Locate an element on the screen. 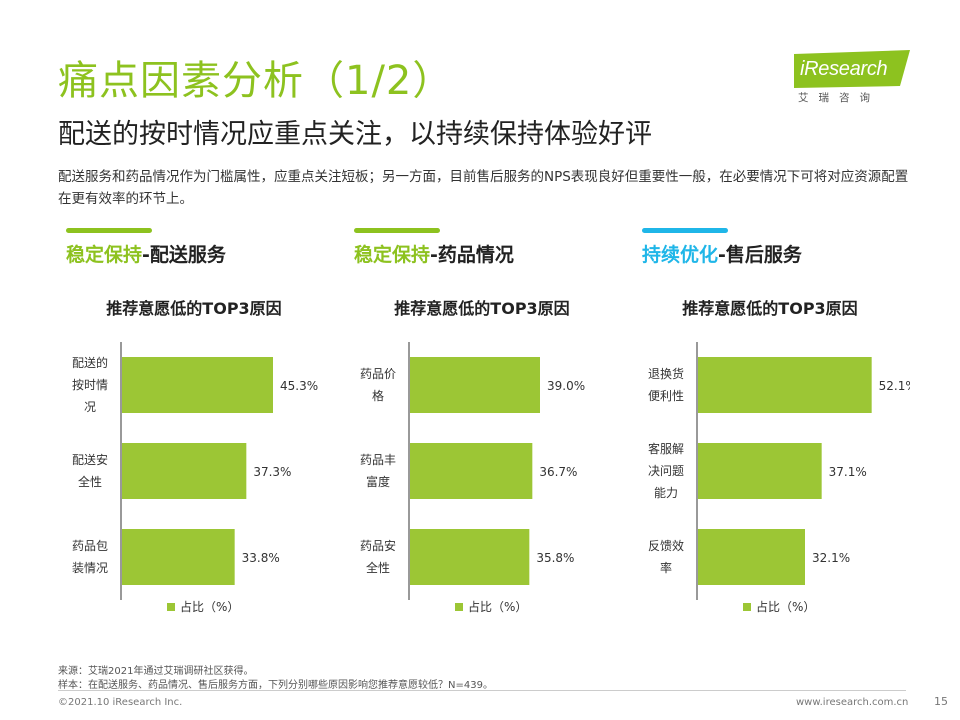 The width and height of the screenshot is (960, 720). source-note: 来源：艾瑞2021年通过艾瑞调研社区获得。 is located at coordinates (156, 671).